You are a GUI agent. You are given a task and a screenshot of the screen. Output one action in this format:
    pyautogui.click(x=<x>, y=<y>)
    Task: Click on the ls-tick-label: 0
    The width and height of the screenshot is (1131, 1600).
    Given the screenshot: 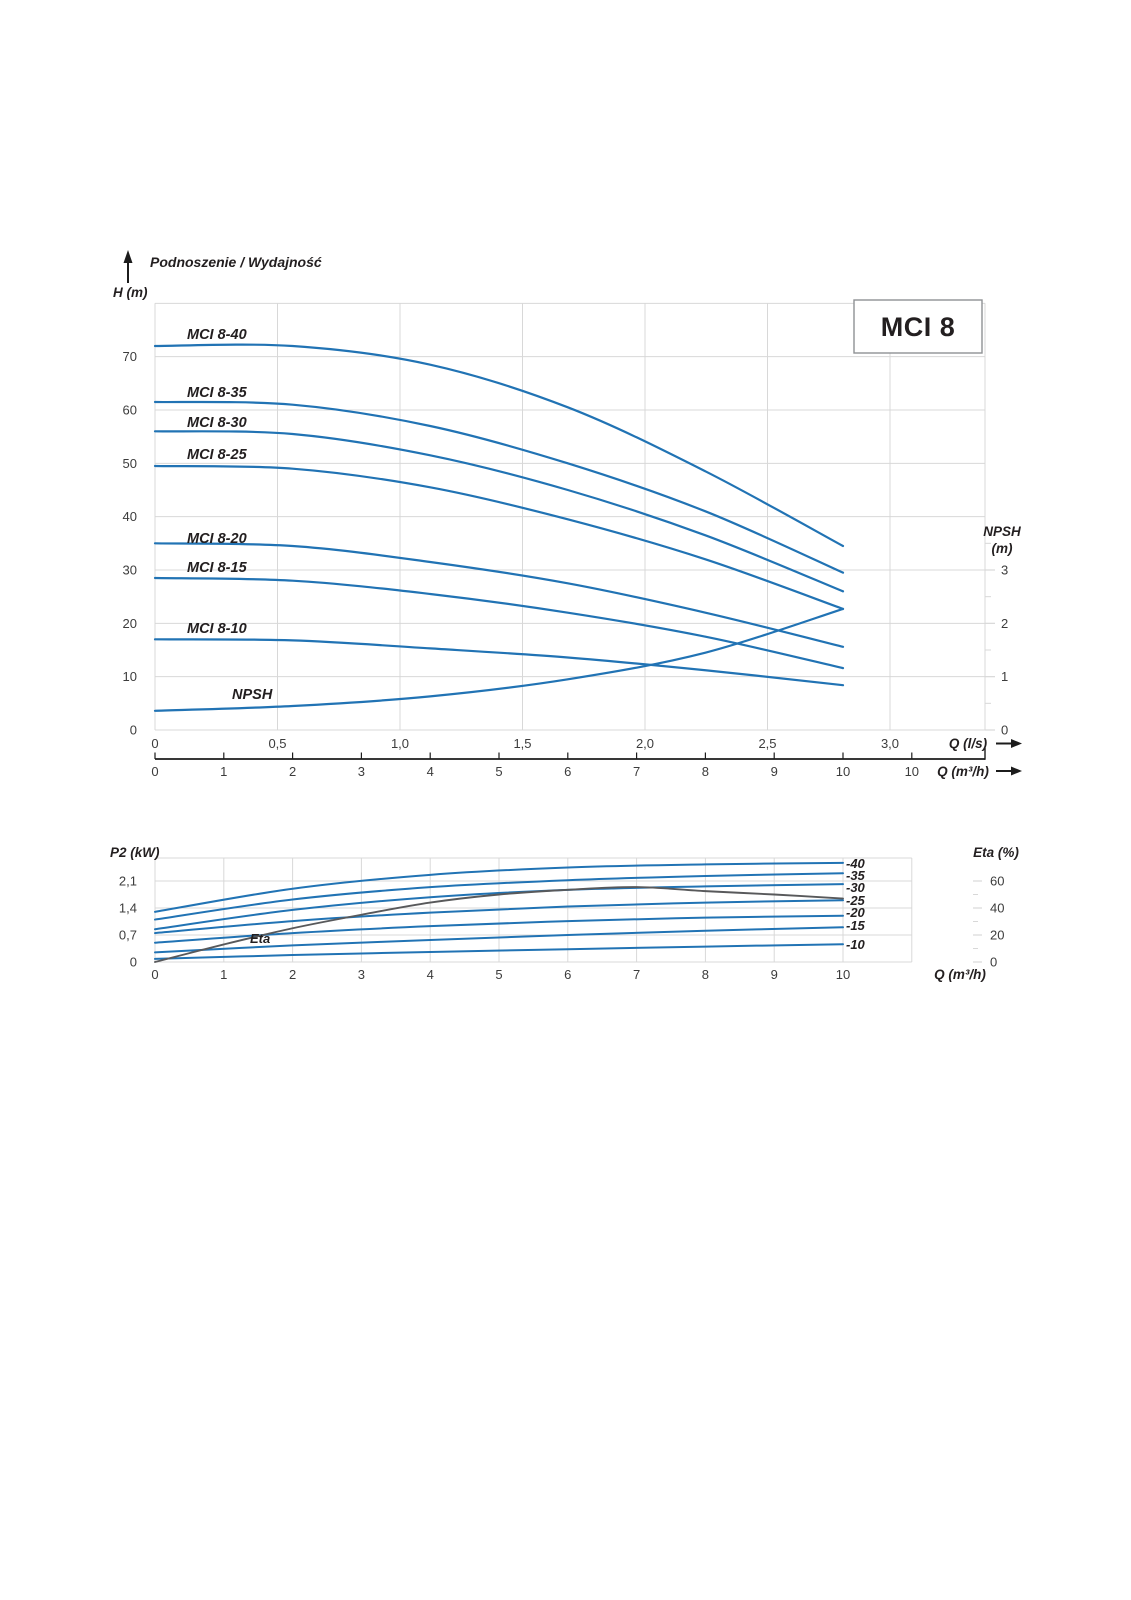 What is the action you would take?
    pyautogui.click(x=154, y=743)
    